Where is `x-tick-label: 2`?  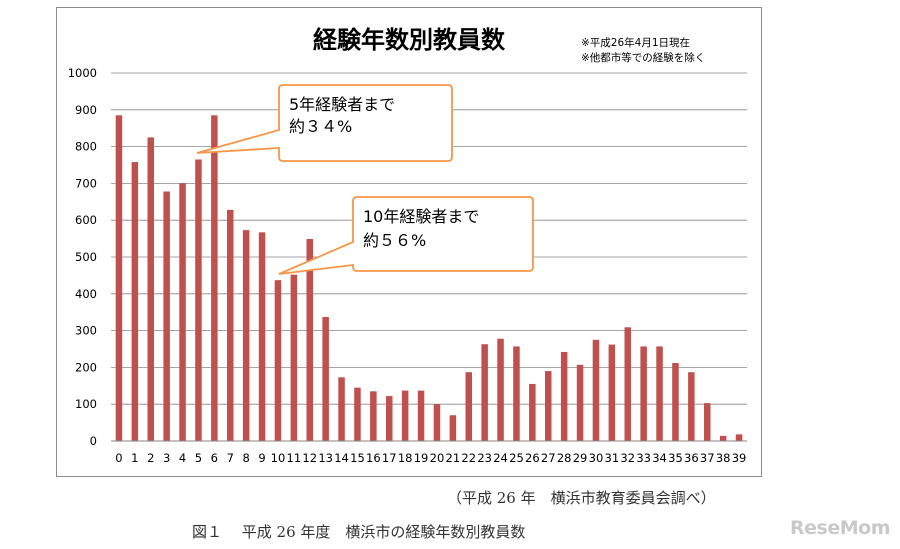 x-tick-label: 2 is located at coordinates (150, 458).